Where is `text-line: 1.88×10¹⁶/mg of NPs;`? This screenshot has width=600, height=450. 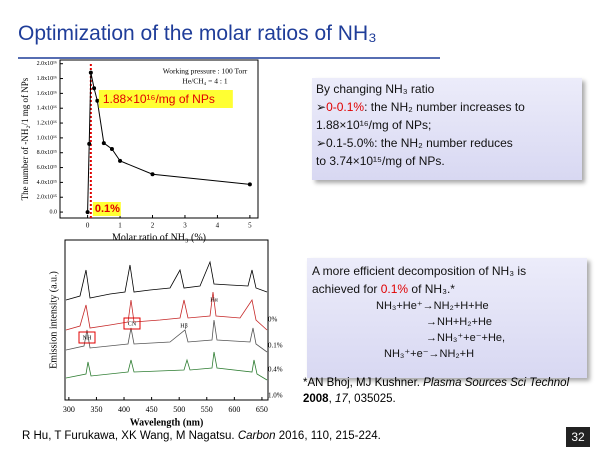 text-line: 1.88×10¹⁶/mg of NPs; is located at coordinates (447, 125).